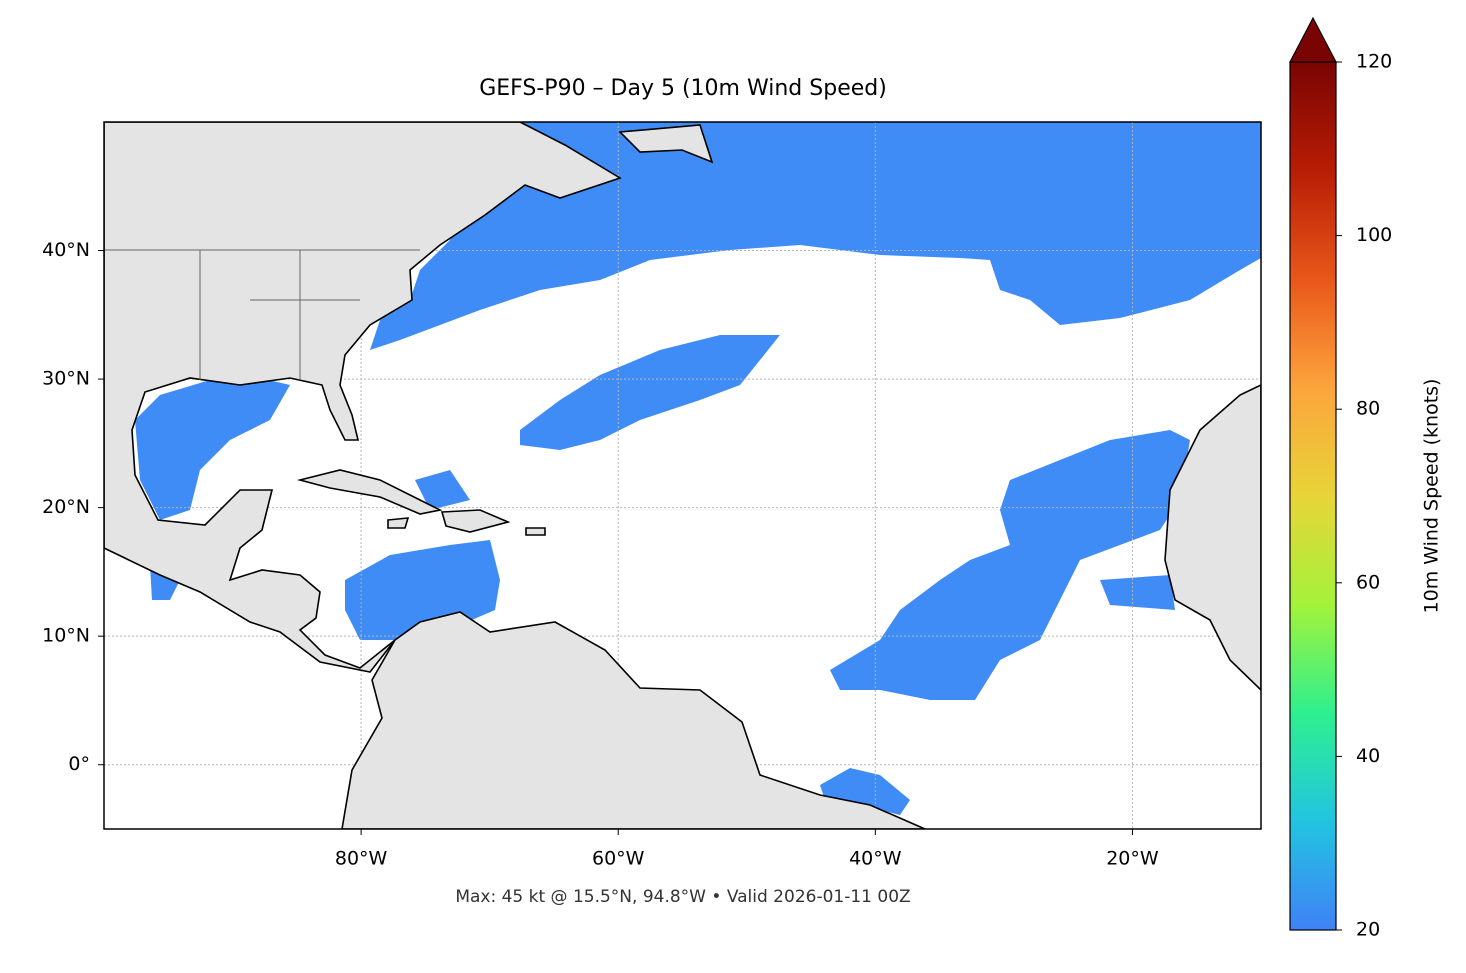 This screenshot has width=1466, height=973. What do you see at coordinates (262, 314) in the screenshot?
I see `borders` at bounding box center [262, 314].